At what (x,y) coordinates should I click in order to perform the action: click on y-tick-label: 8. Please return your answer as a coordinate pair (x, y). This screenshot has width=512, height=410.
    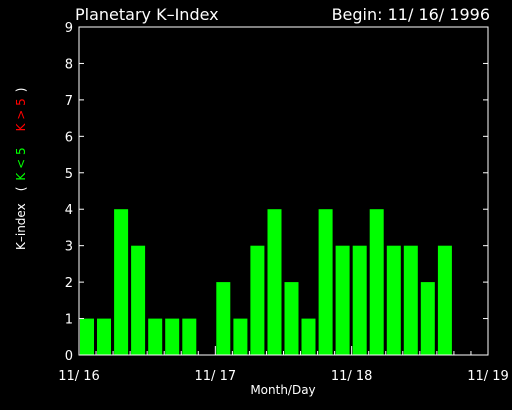
    Looking at the image, I should click on (69, 64).